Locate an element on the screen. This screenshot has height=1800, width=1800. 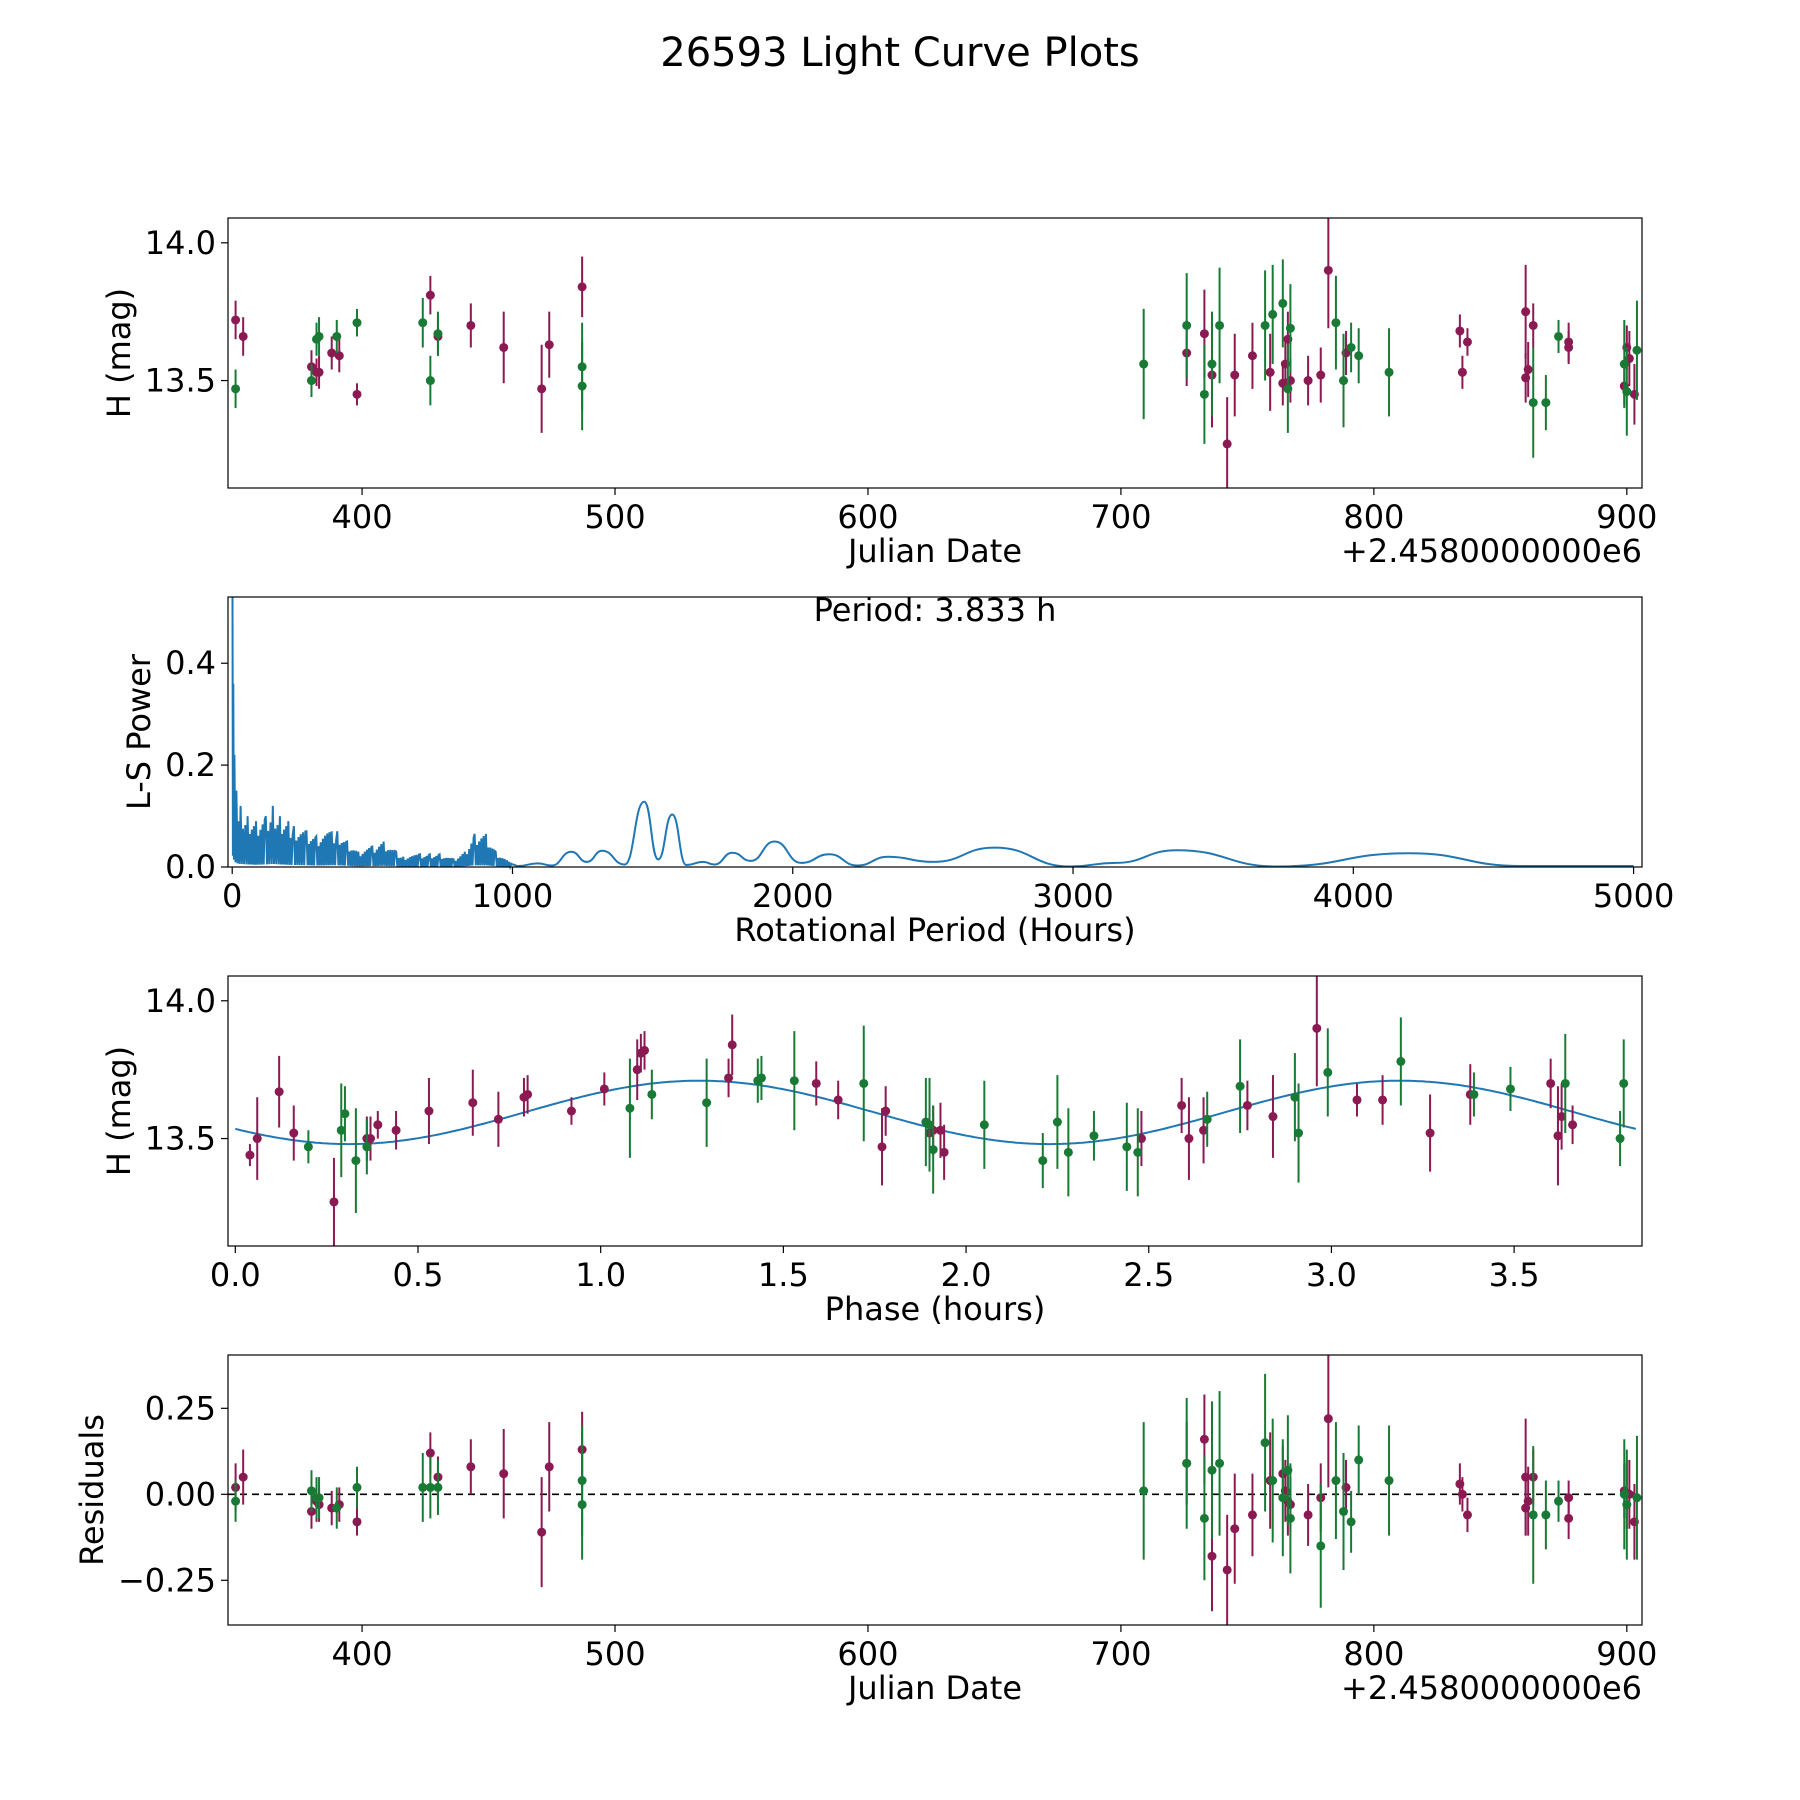
residuals-y-tick-label: 0.25 is located at coordinates (180, 1408).